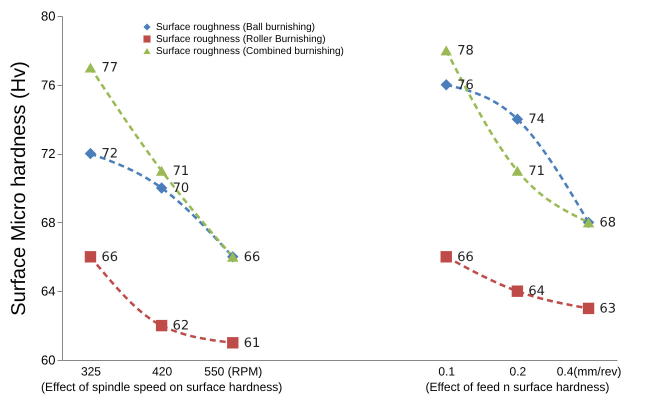 This screenshot has width=648, height=407. I want to click on x-tick-label: 420, so click(162, 371).